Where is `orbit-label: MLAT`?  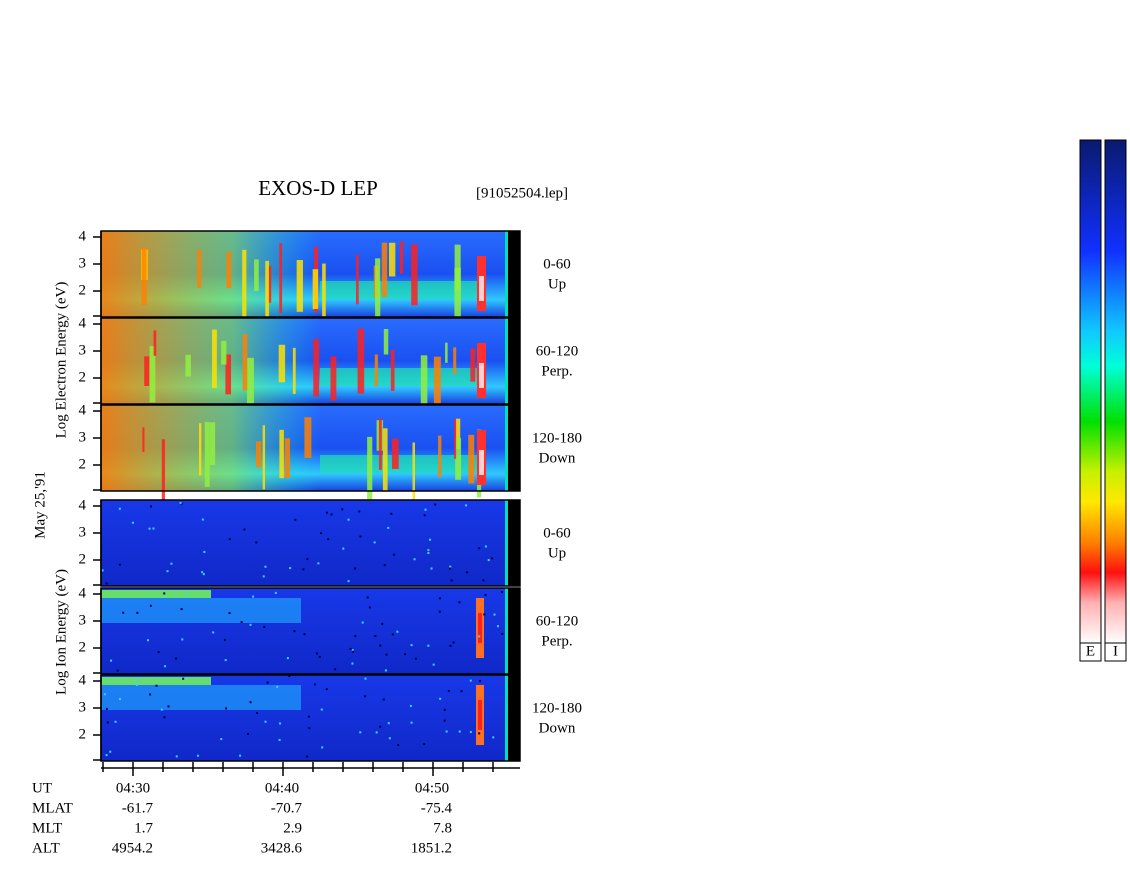
orbit-label: MLAT is located at coordinates (52, 808).